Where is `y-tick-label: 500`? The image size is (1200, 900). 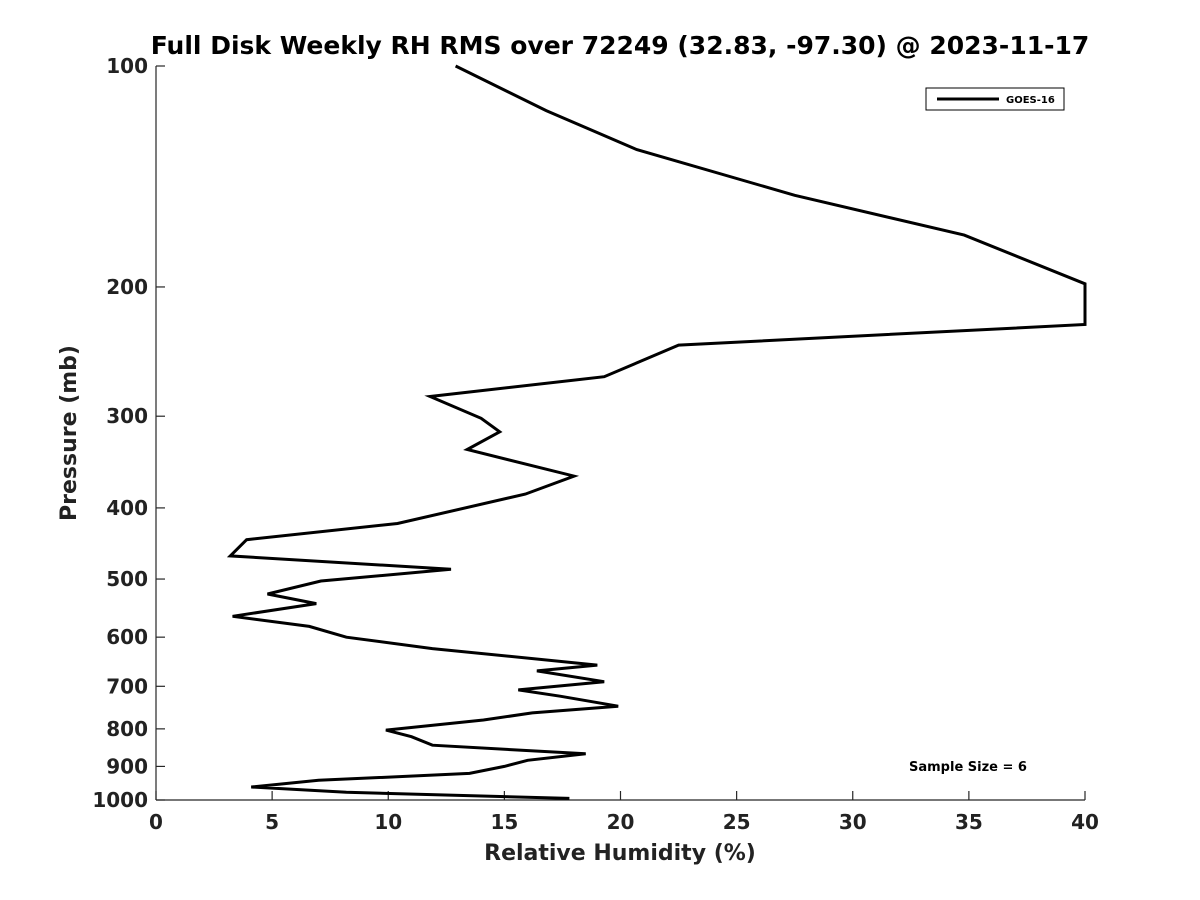
y-tick-label: 500 is located at coordinates (127, 579).